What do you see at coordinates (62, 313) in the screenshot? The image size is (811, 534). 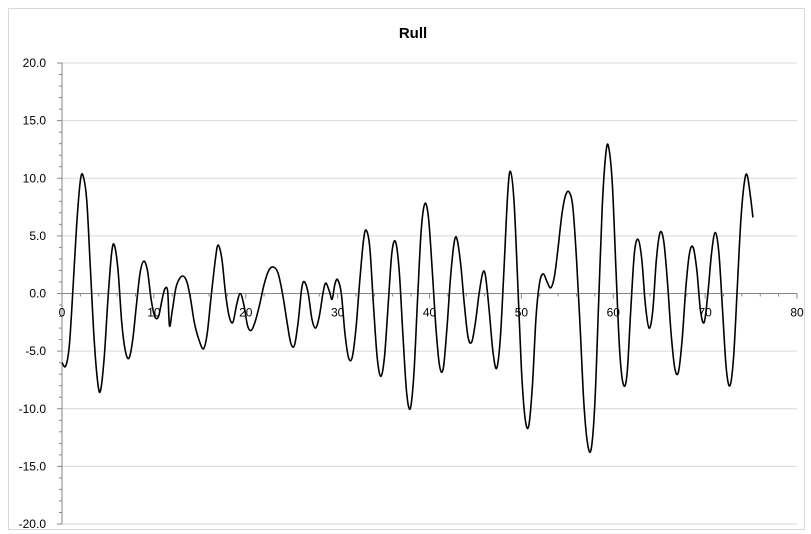 I see `x-tick-label: 0` at bounding box center [62, 313].